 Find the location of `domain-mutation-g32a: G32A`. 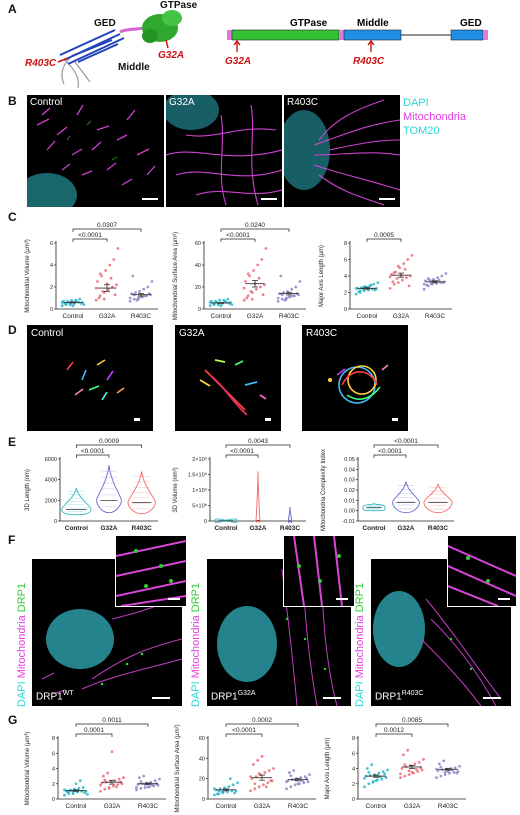

domain-mutation-g32a: G32A is located at coordinates (238, 61).